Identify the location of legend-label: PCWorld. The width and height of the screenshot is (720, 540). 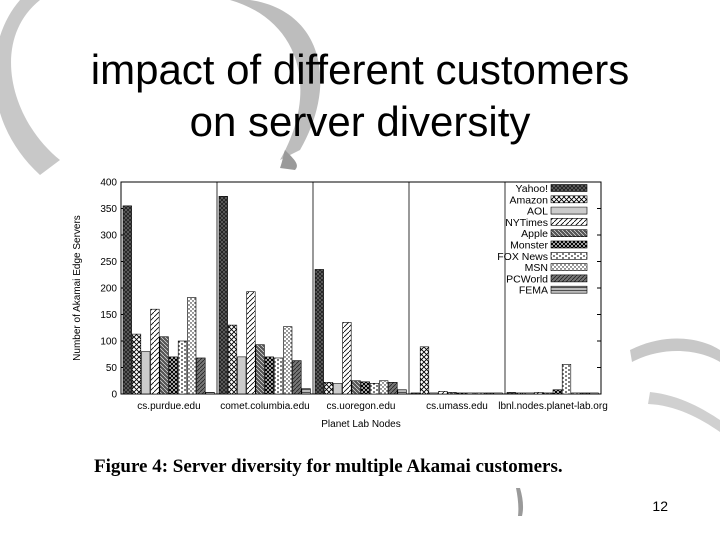
(527, 279).